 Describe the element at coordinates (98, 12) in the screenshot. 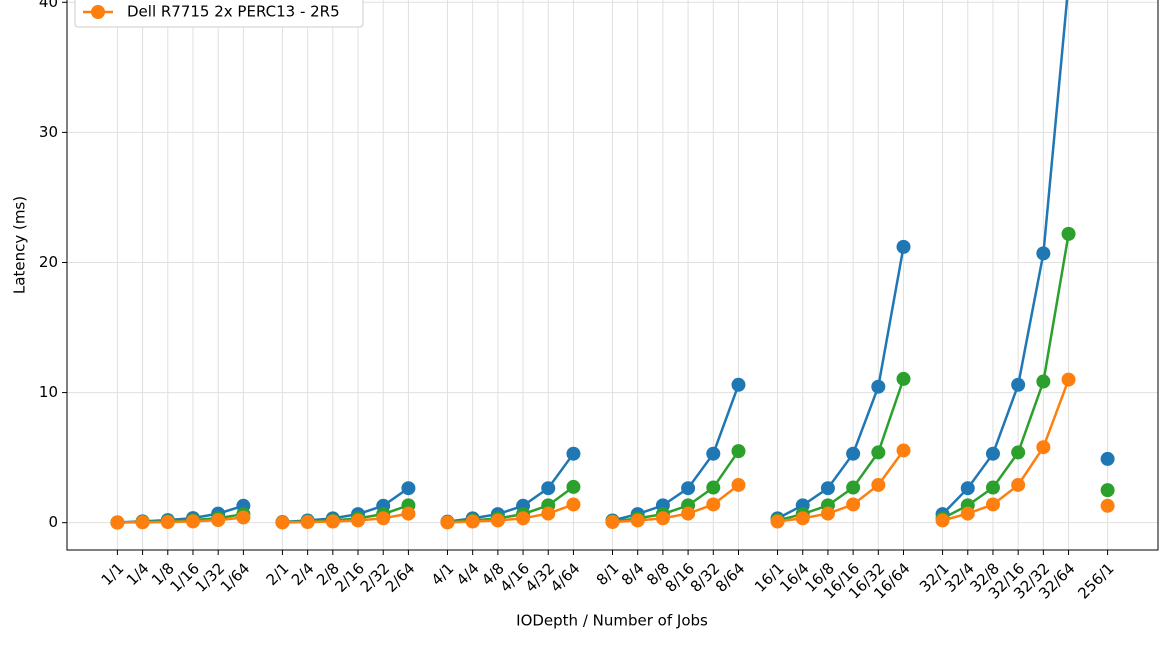

I see `legend-marker` at that location.